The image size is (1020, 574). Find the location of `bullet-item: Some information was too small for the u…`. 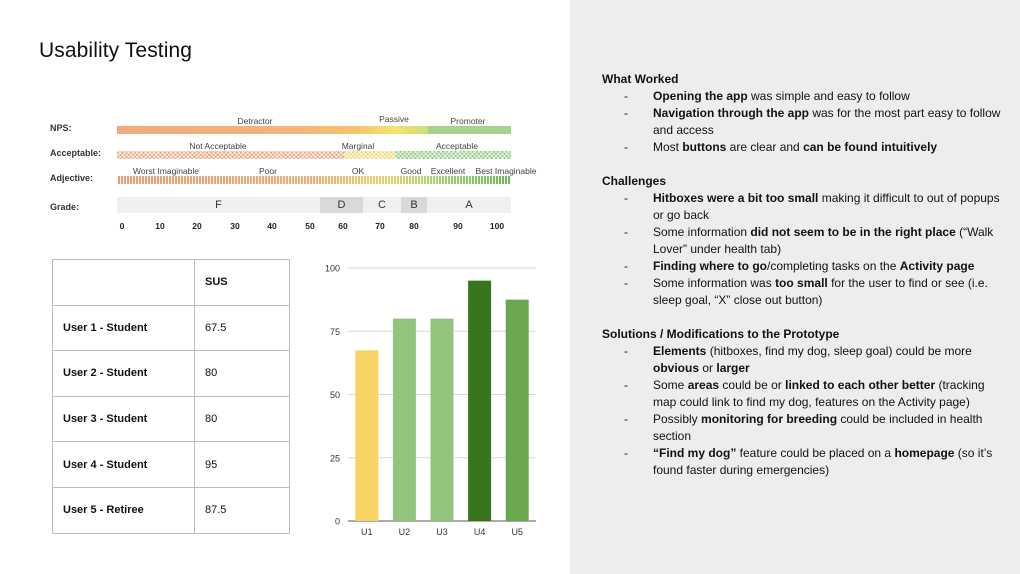

bullet-item: Some information was too small for the u… is located at coordinates (802, 292).